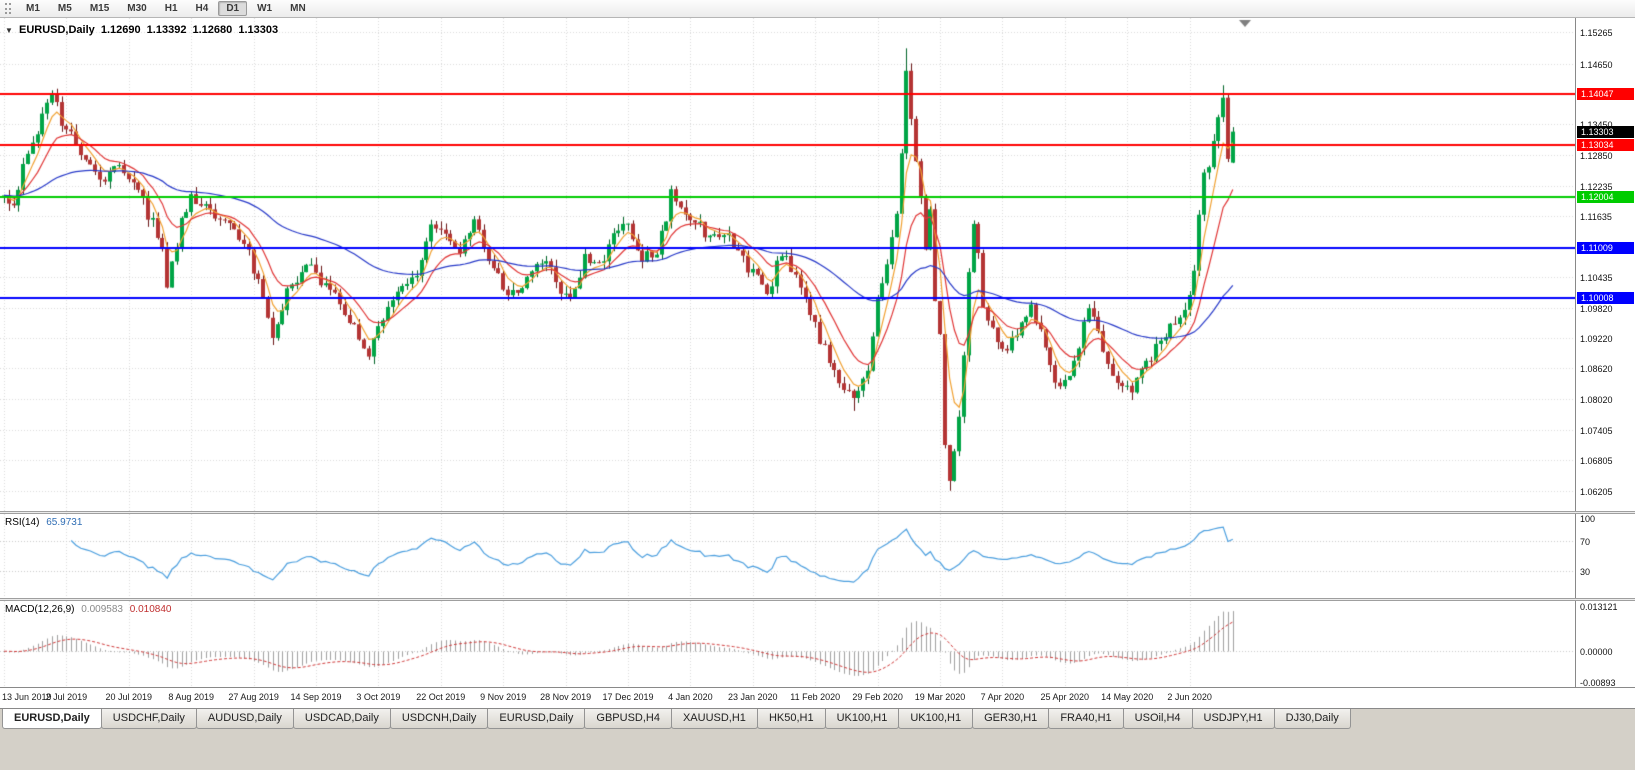 The height and width of the screenshot is (770, 1635). What do you see at coordinates (1596, 491) in the screenshot?
I see `price-axis-tick: 1.06205` at bounding box center [1596, 491].